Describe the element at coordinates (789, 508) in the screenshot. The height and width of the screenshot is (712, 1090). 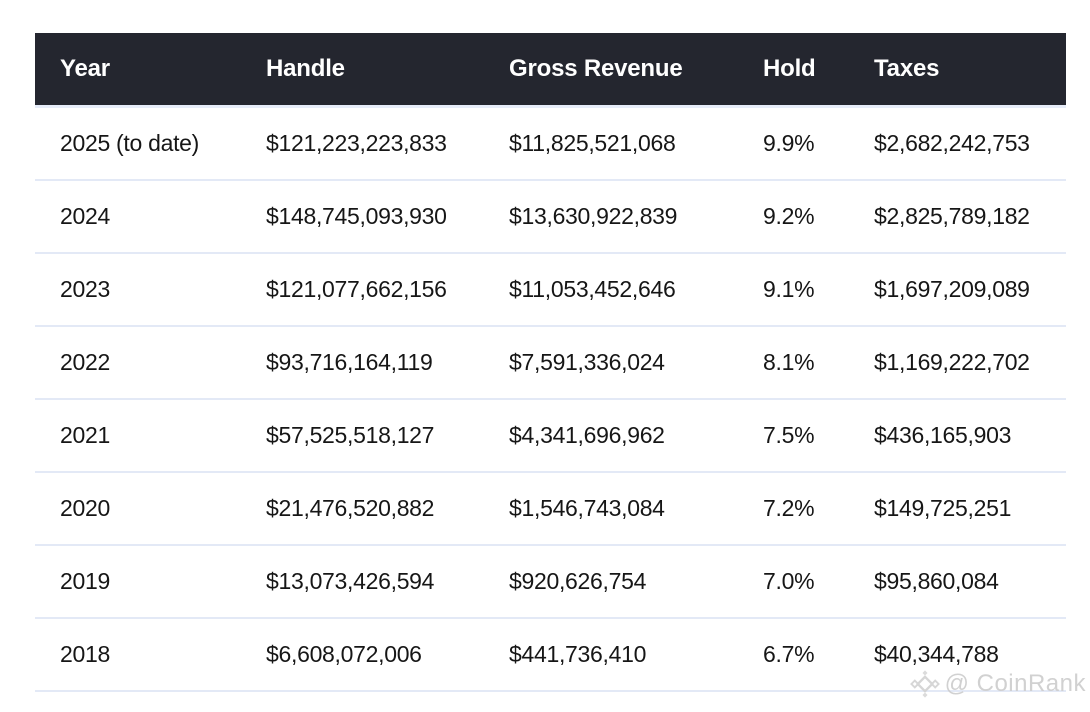
I see `cell-hold: 7.2%` at that location.